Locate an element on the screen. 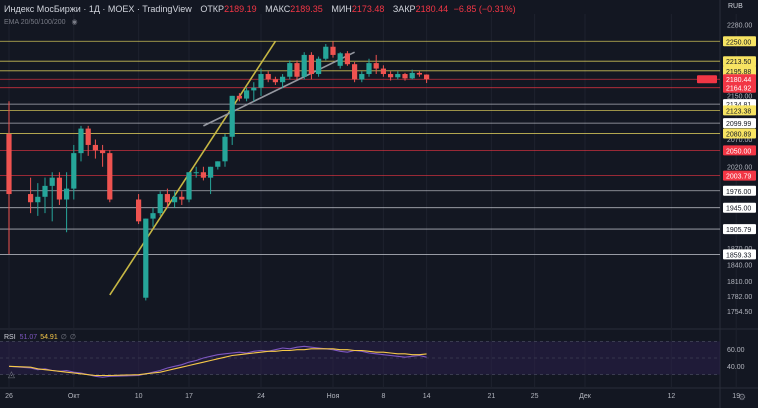 The width and height of the screenshot is (758, 408). price-tick-label: 2070.00 is located at coordinates (739, 140).